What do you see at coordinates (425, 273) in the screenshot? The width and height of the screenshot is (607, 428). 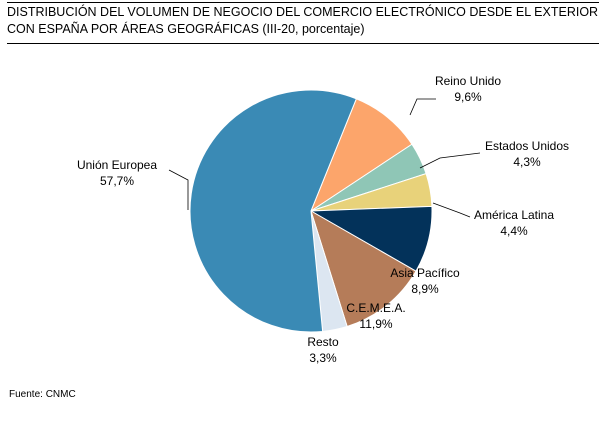 I see `slice-name-asia-pacifico: Asia Pacífico` at bounding box center [425, 273].